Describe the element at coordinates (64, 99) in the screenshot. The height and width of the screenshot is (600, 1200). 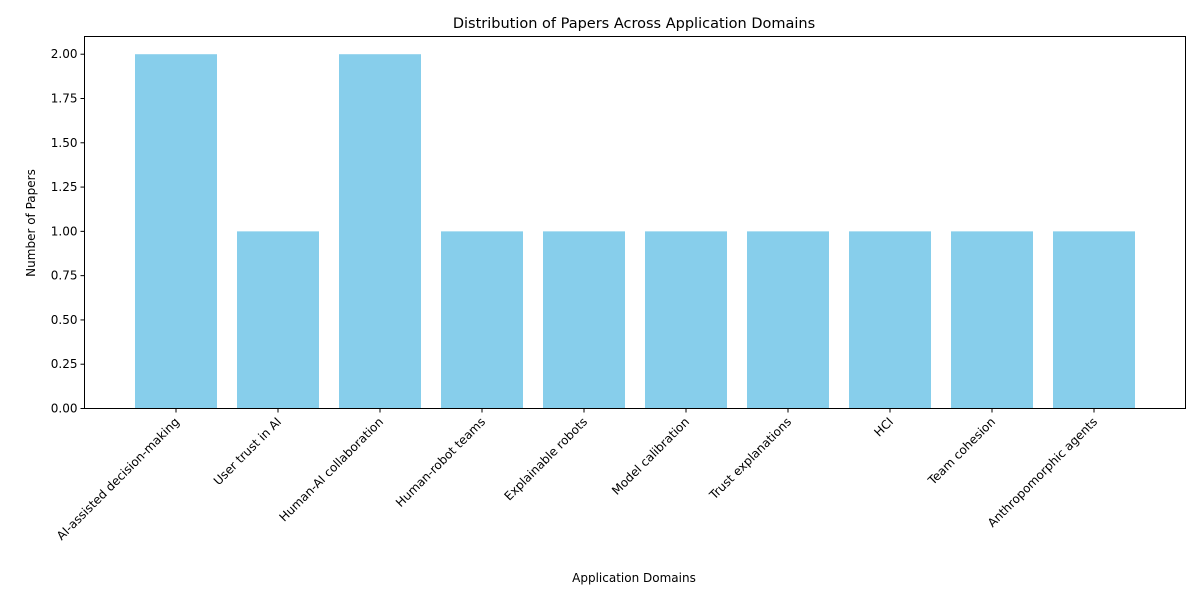
I see `y-tick-label: 1.75` at that location.